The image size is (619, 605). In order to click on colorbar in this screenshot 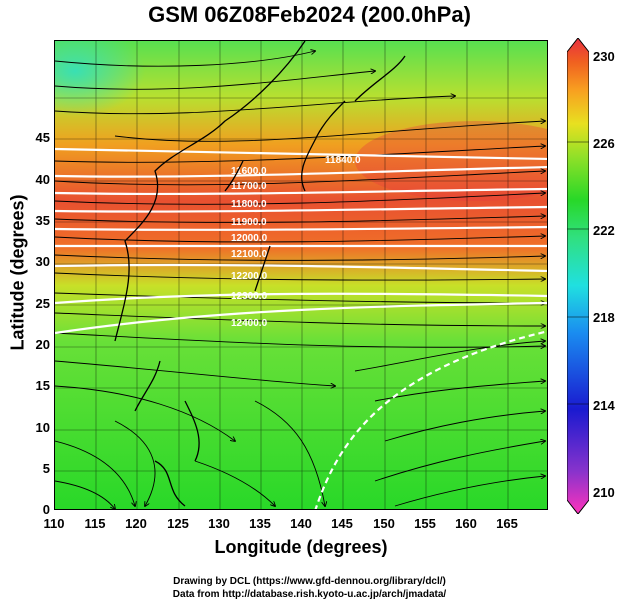, I will do `click(578, 276)`.